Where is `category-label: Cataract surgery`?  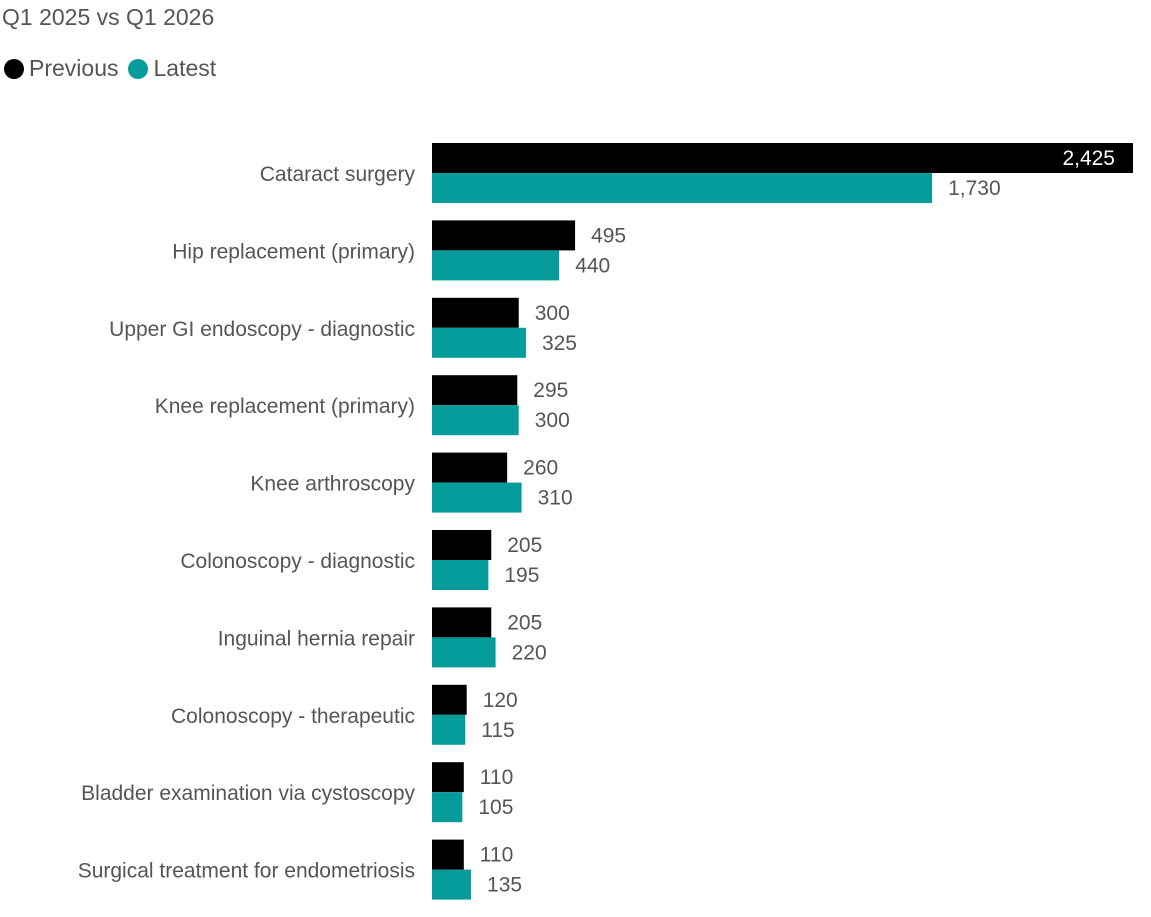 category-label: Cataract surgery is located at coordinates (338, 174).